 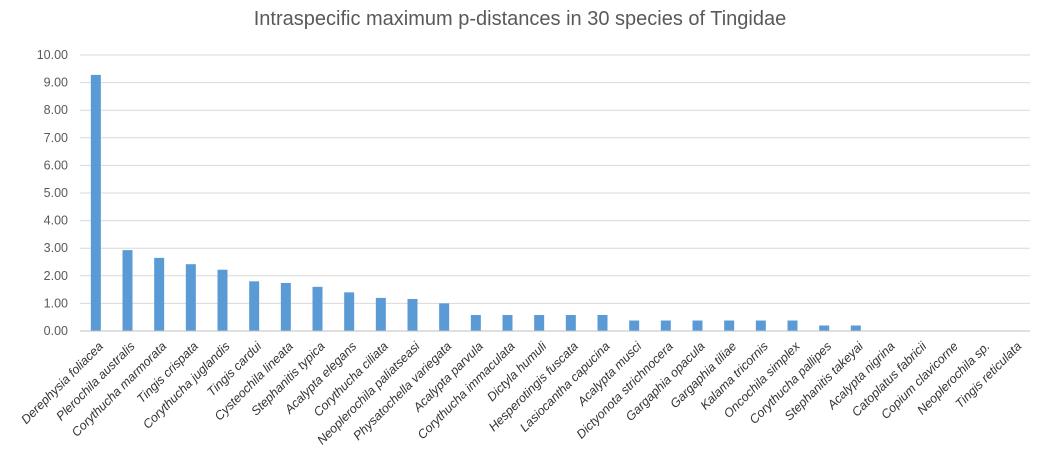 What do you see at coordinates (56, 248) in the screenshot?
I see `y-tick-label: 3.00` at bounding box center [56, 248].